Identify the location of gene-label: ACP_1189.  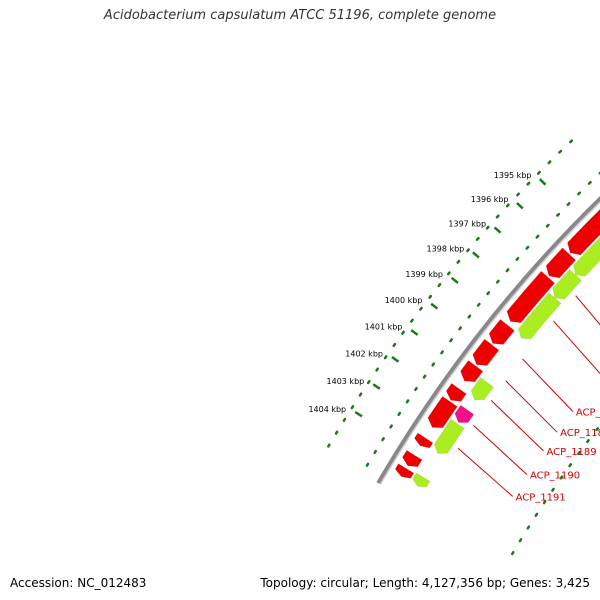
(572, 452).